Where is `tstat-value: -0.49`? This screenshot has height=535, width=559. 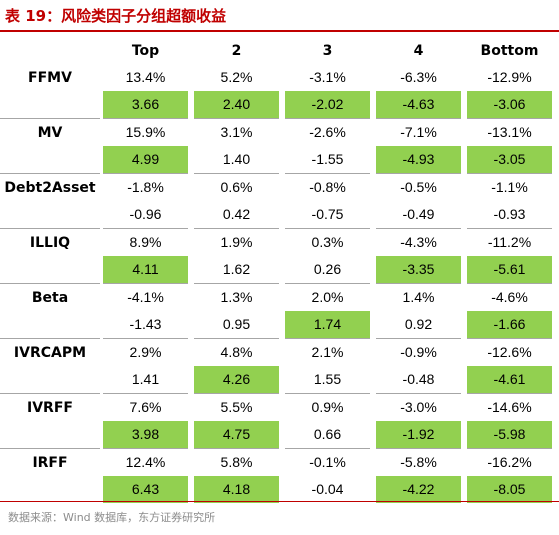 tstat-value: -0.49 is located at coordinates (418, 214).